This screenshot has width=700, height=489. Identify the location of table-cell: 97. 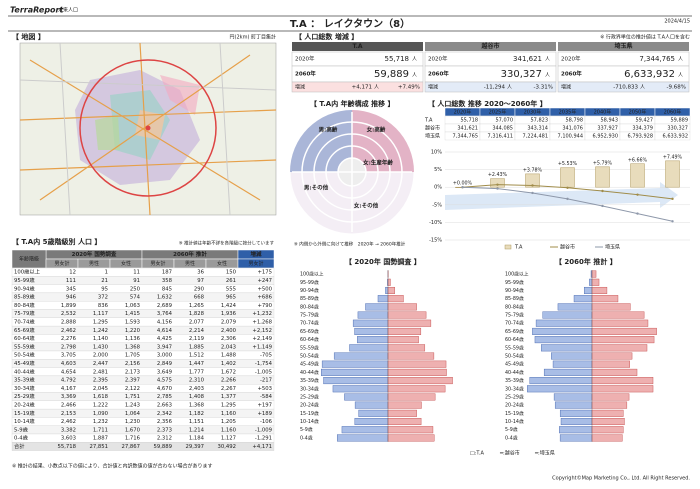
(200, 281).